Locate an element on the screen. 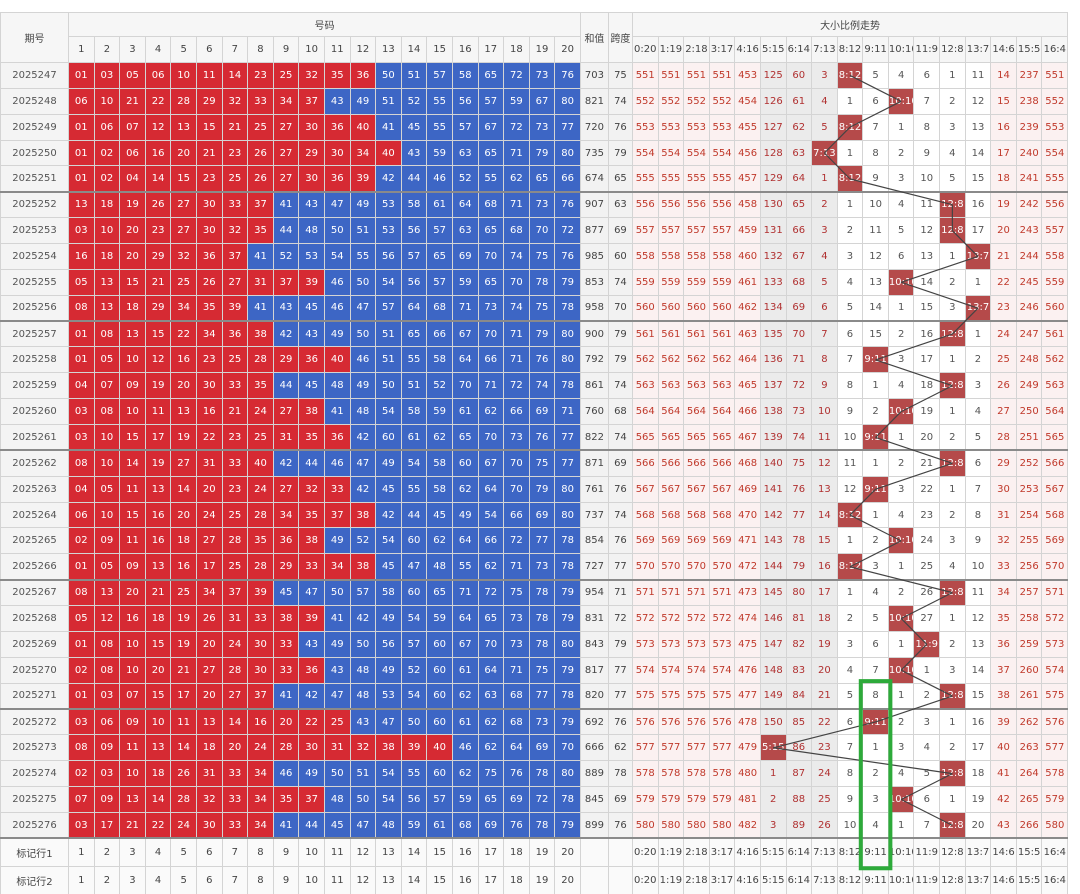 The width and height of the screenshot is (1080, 894). miss-count: 26 is located at coordinates (824, 825).